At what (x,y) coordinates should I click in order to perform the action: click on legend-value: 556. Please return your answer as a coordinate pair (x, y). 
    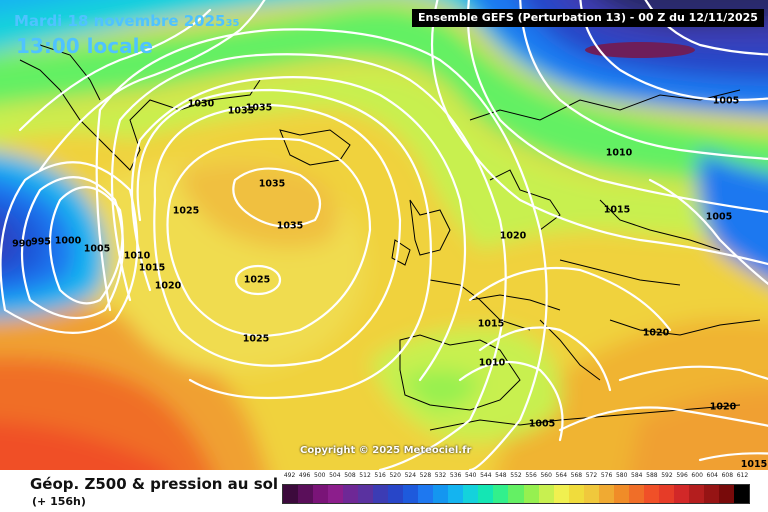
    Looking at the image, I should click on (531, 475).